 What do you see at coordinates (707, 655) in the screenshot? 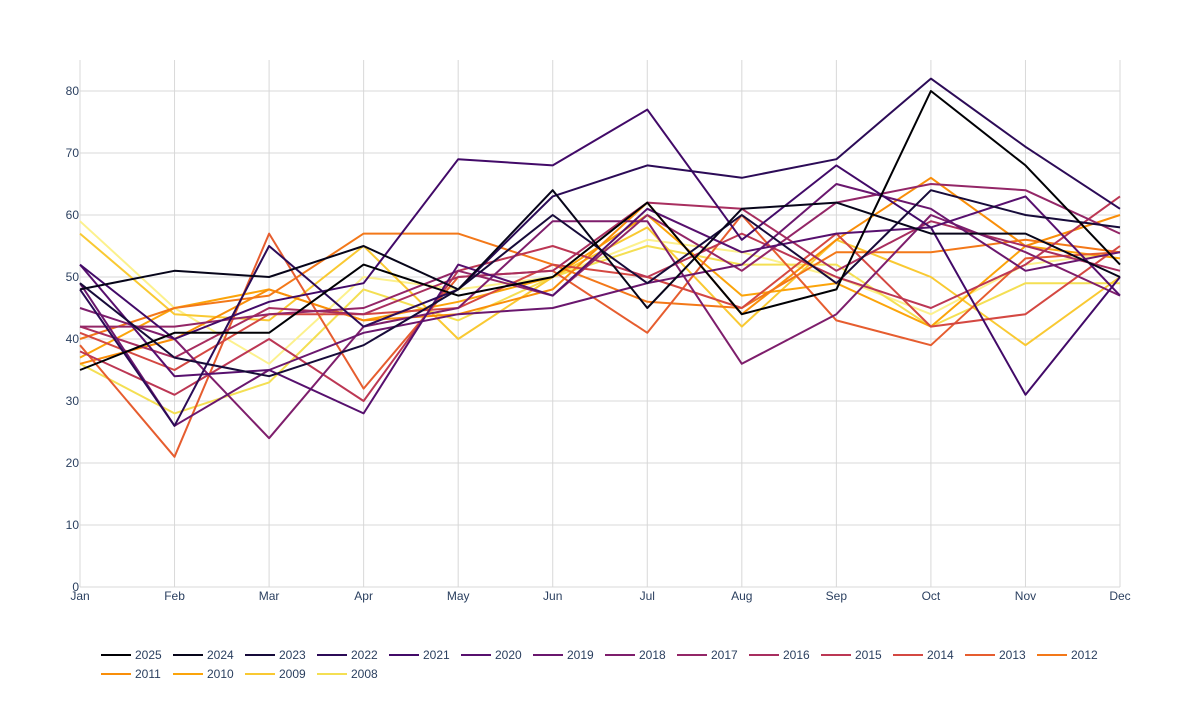
I see `legend-item-2017: 2017` at bounding box center [707, 655].